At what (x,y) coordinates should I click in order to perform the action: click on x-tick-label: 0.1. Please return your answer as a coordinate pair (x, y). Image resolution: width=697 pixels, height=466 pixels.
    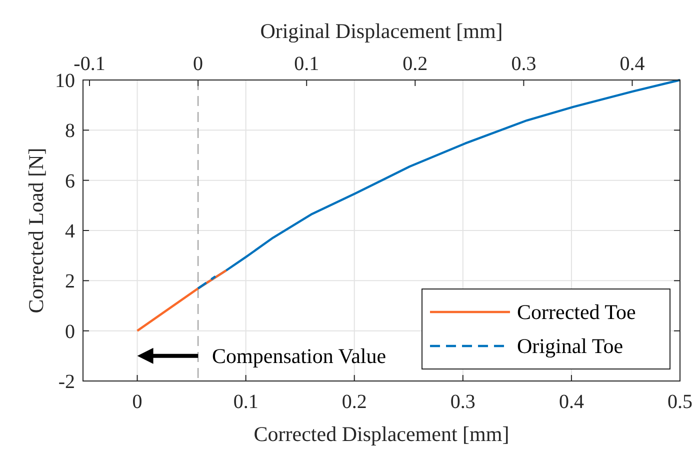
    Looking at the image, I should click on (245, 402).